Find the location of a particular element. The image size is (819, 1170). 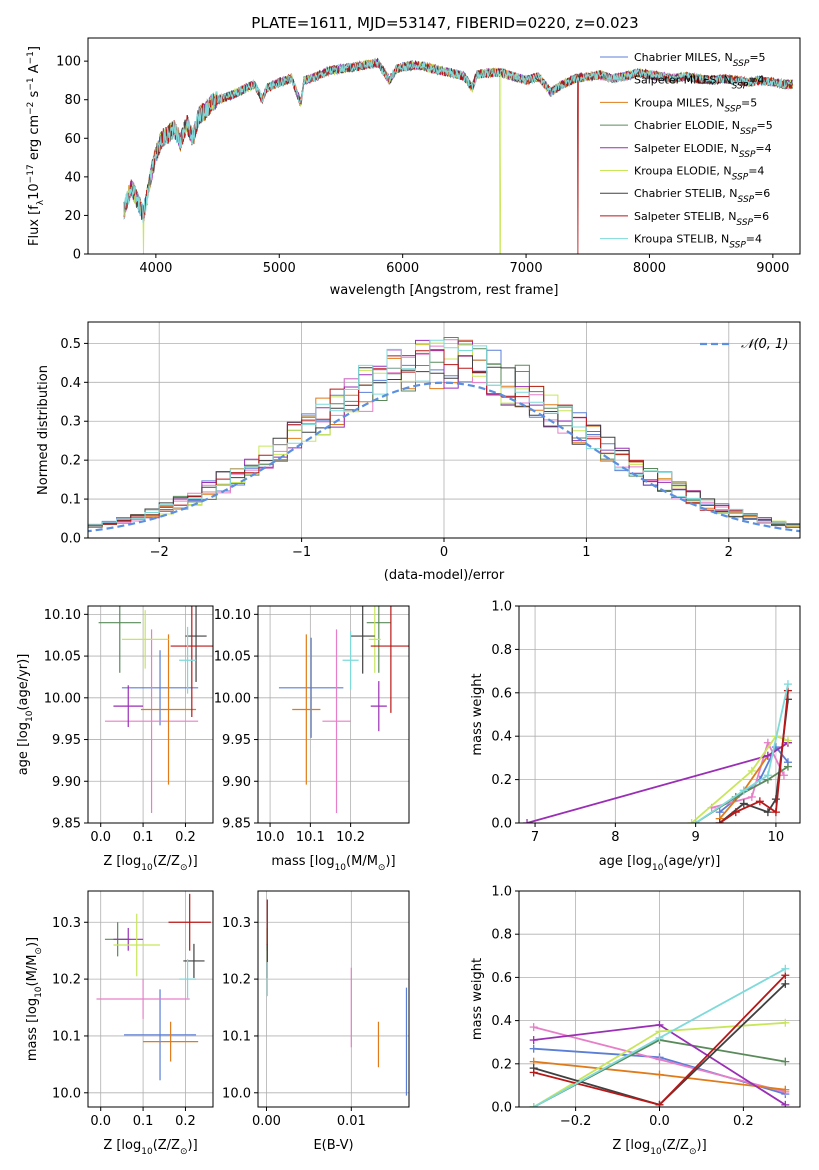

mass_weight_vs_age-axes: 7 8 9 10 0.0 0.2 0.4 0.6 0.8 1.0 is located at coordinates (645, 722).